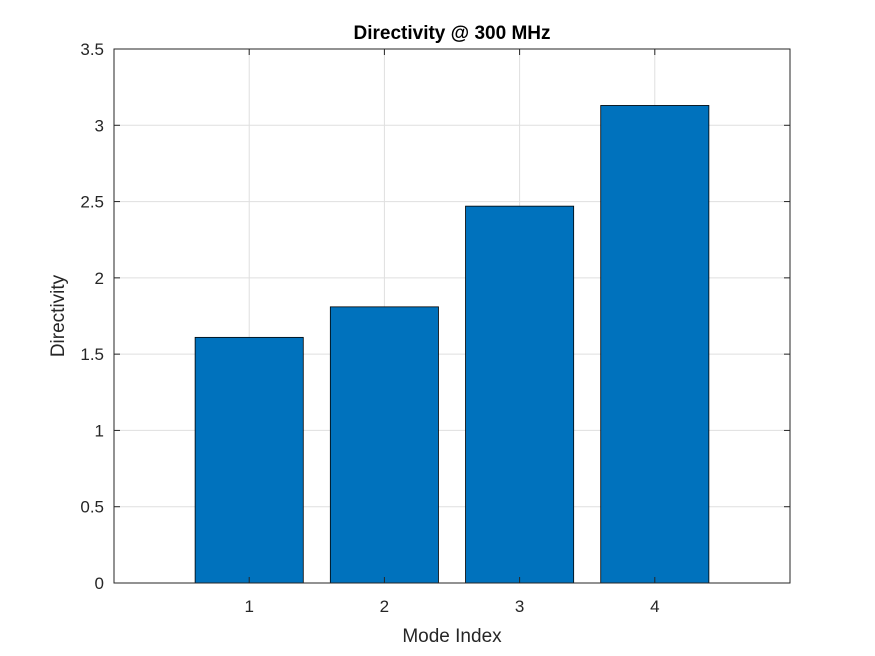  I want to click on y-tick-label: 1.5, so click(92, 354).